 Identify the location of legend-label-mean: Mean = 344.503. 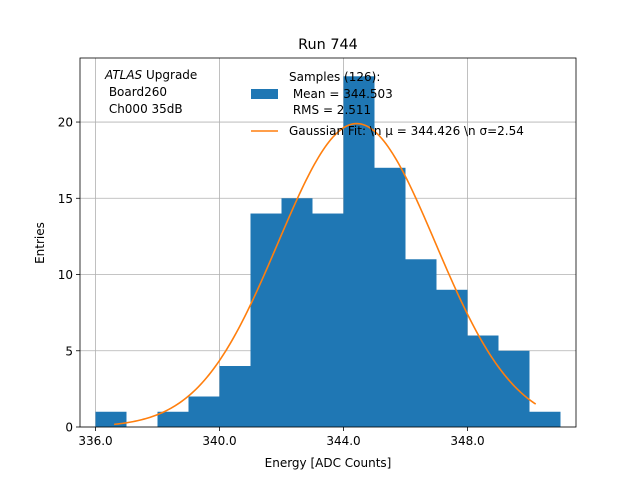
(341, 94).